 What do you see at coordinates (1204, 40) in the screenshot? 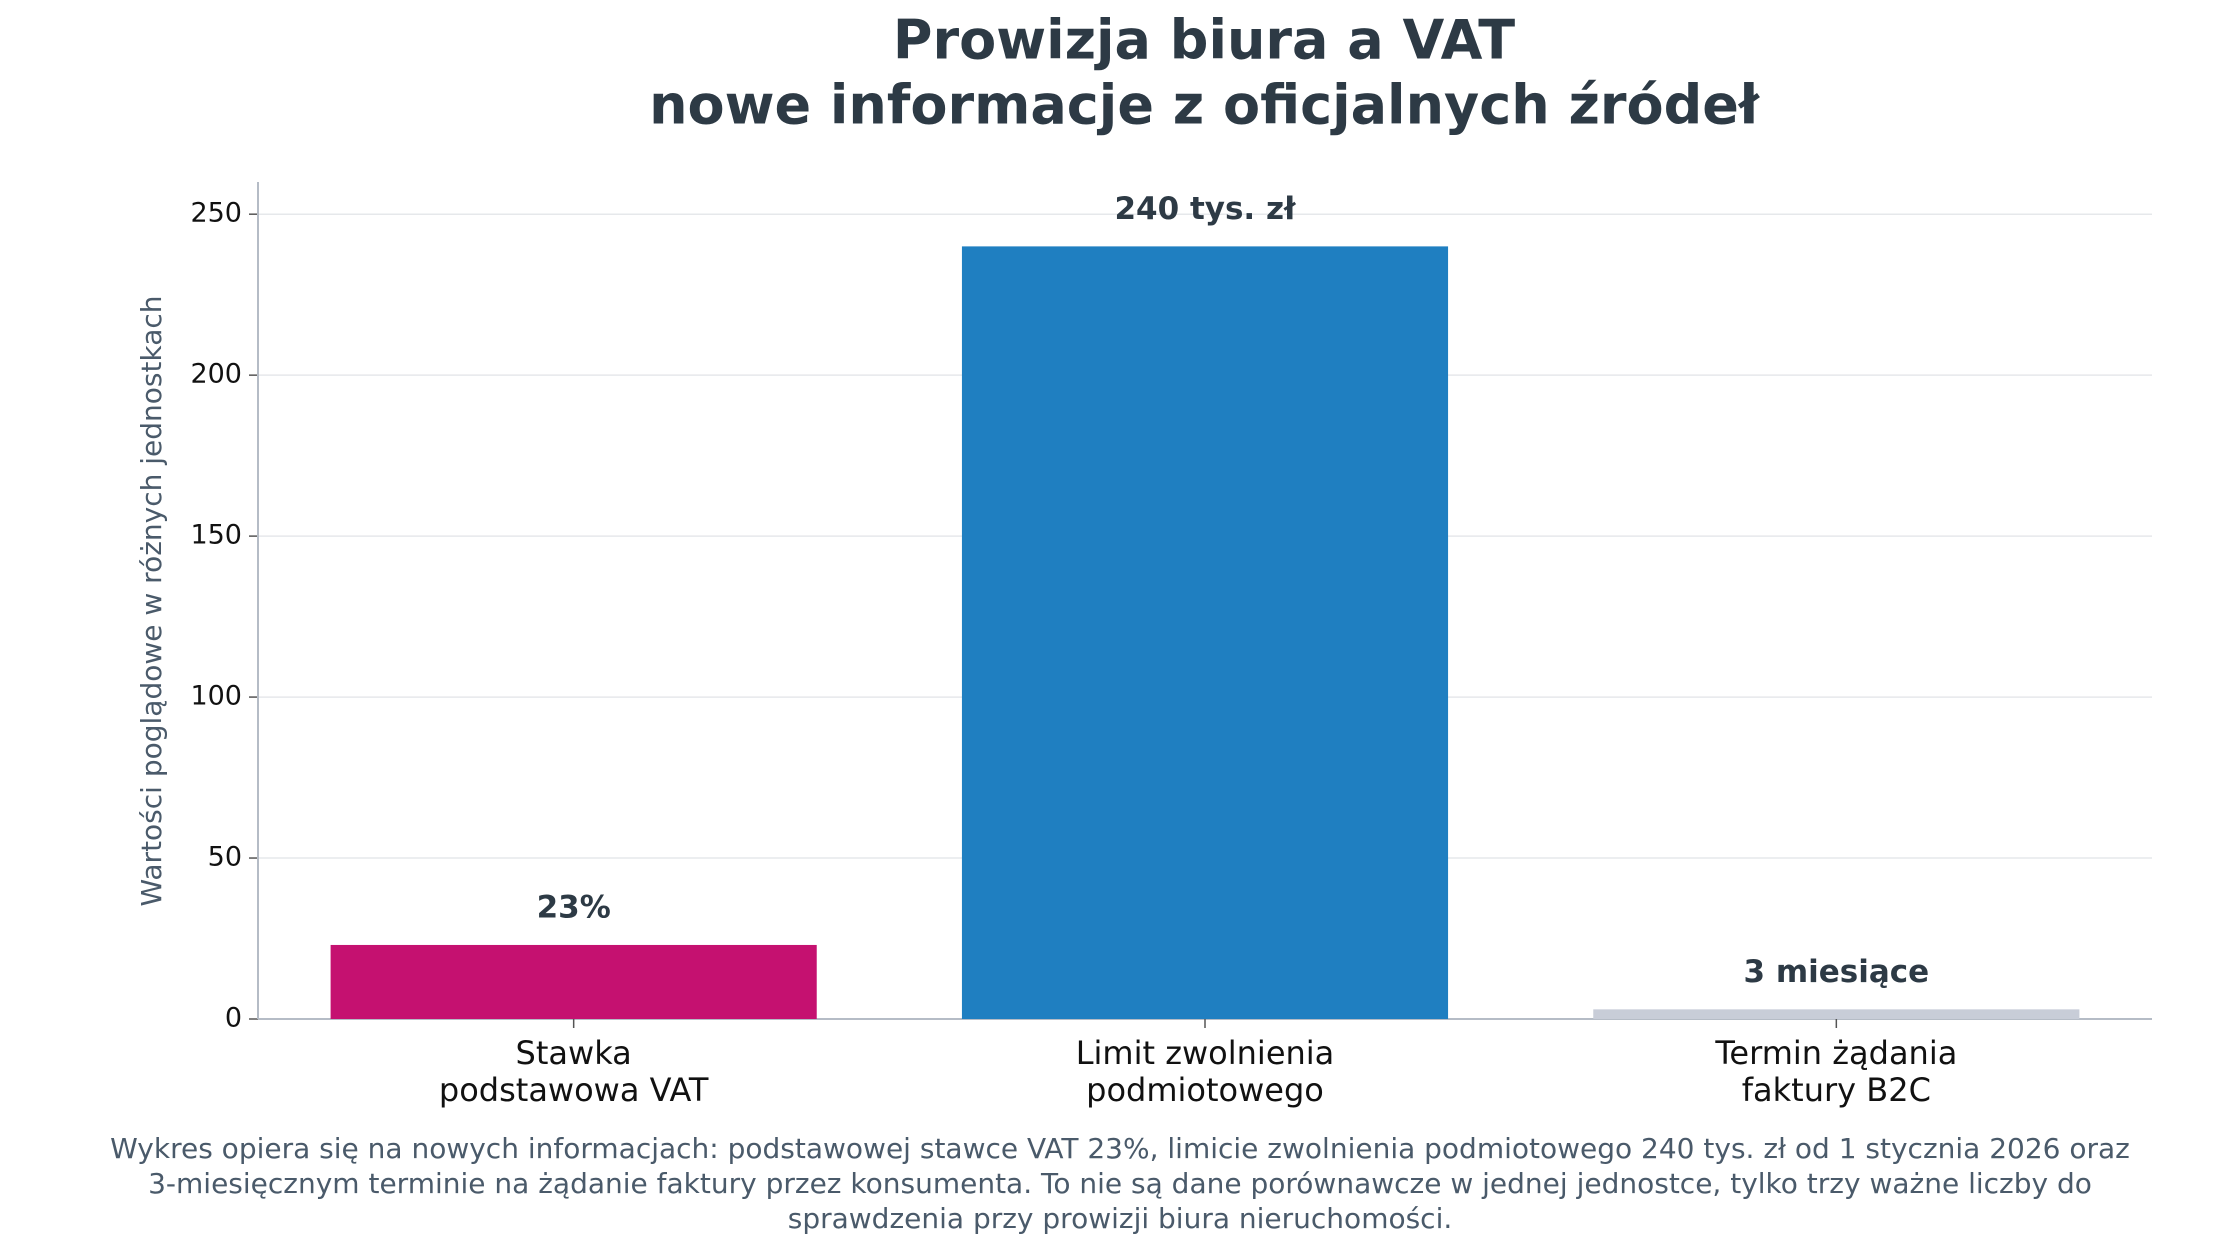
I see `chart-title: Prowizja biura a VAT` at bounding box center [1204, 40].